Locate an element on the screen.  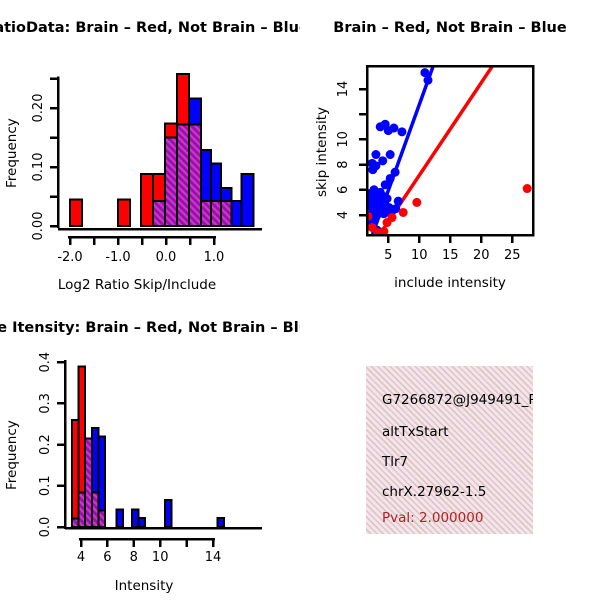
tick-label: 0.00 is located at coordinates (38, 226).